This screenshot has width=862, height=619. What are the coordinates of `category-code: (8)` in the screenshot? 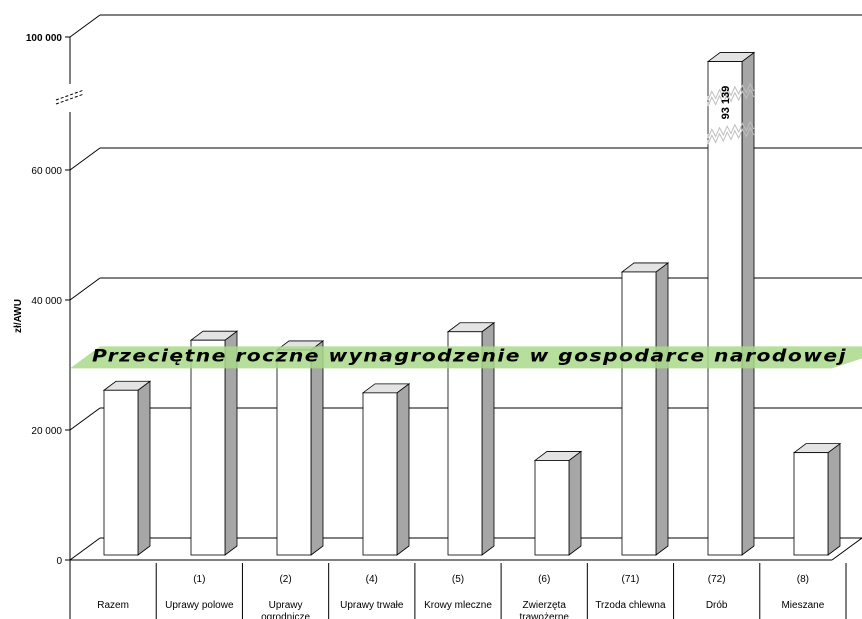 It's located at (803, 579).